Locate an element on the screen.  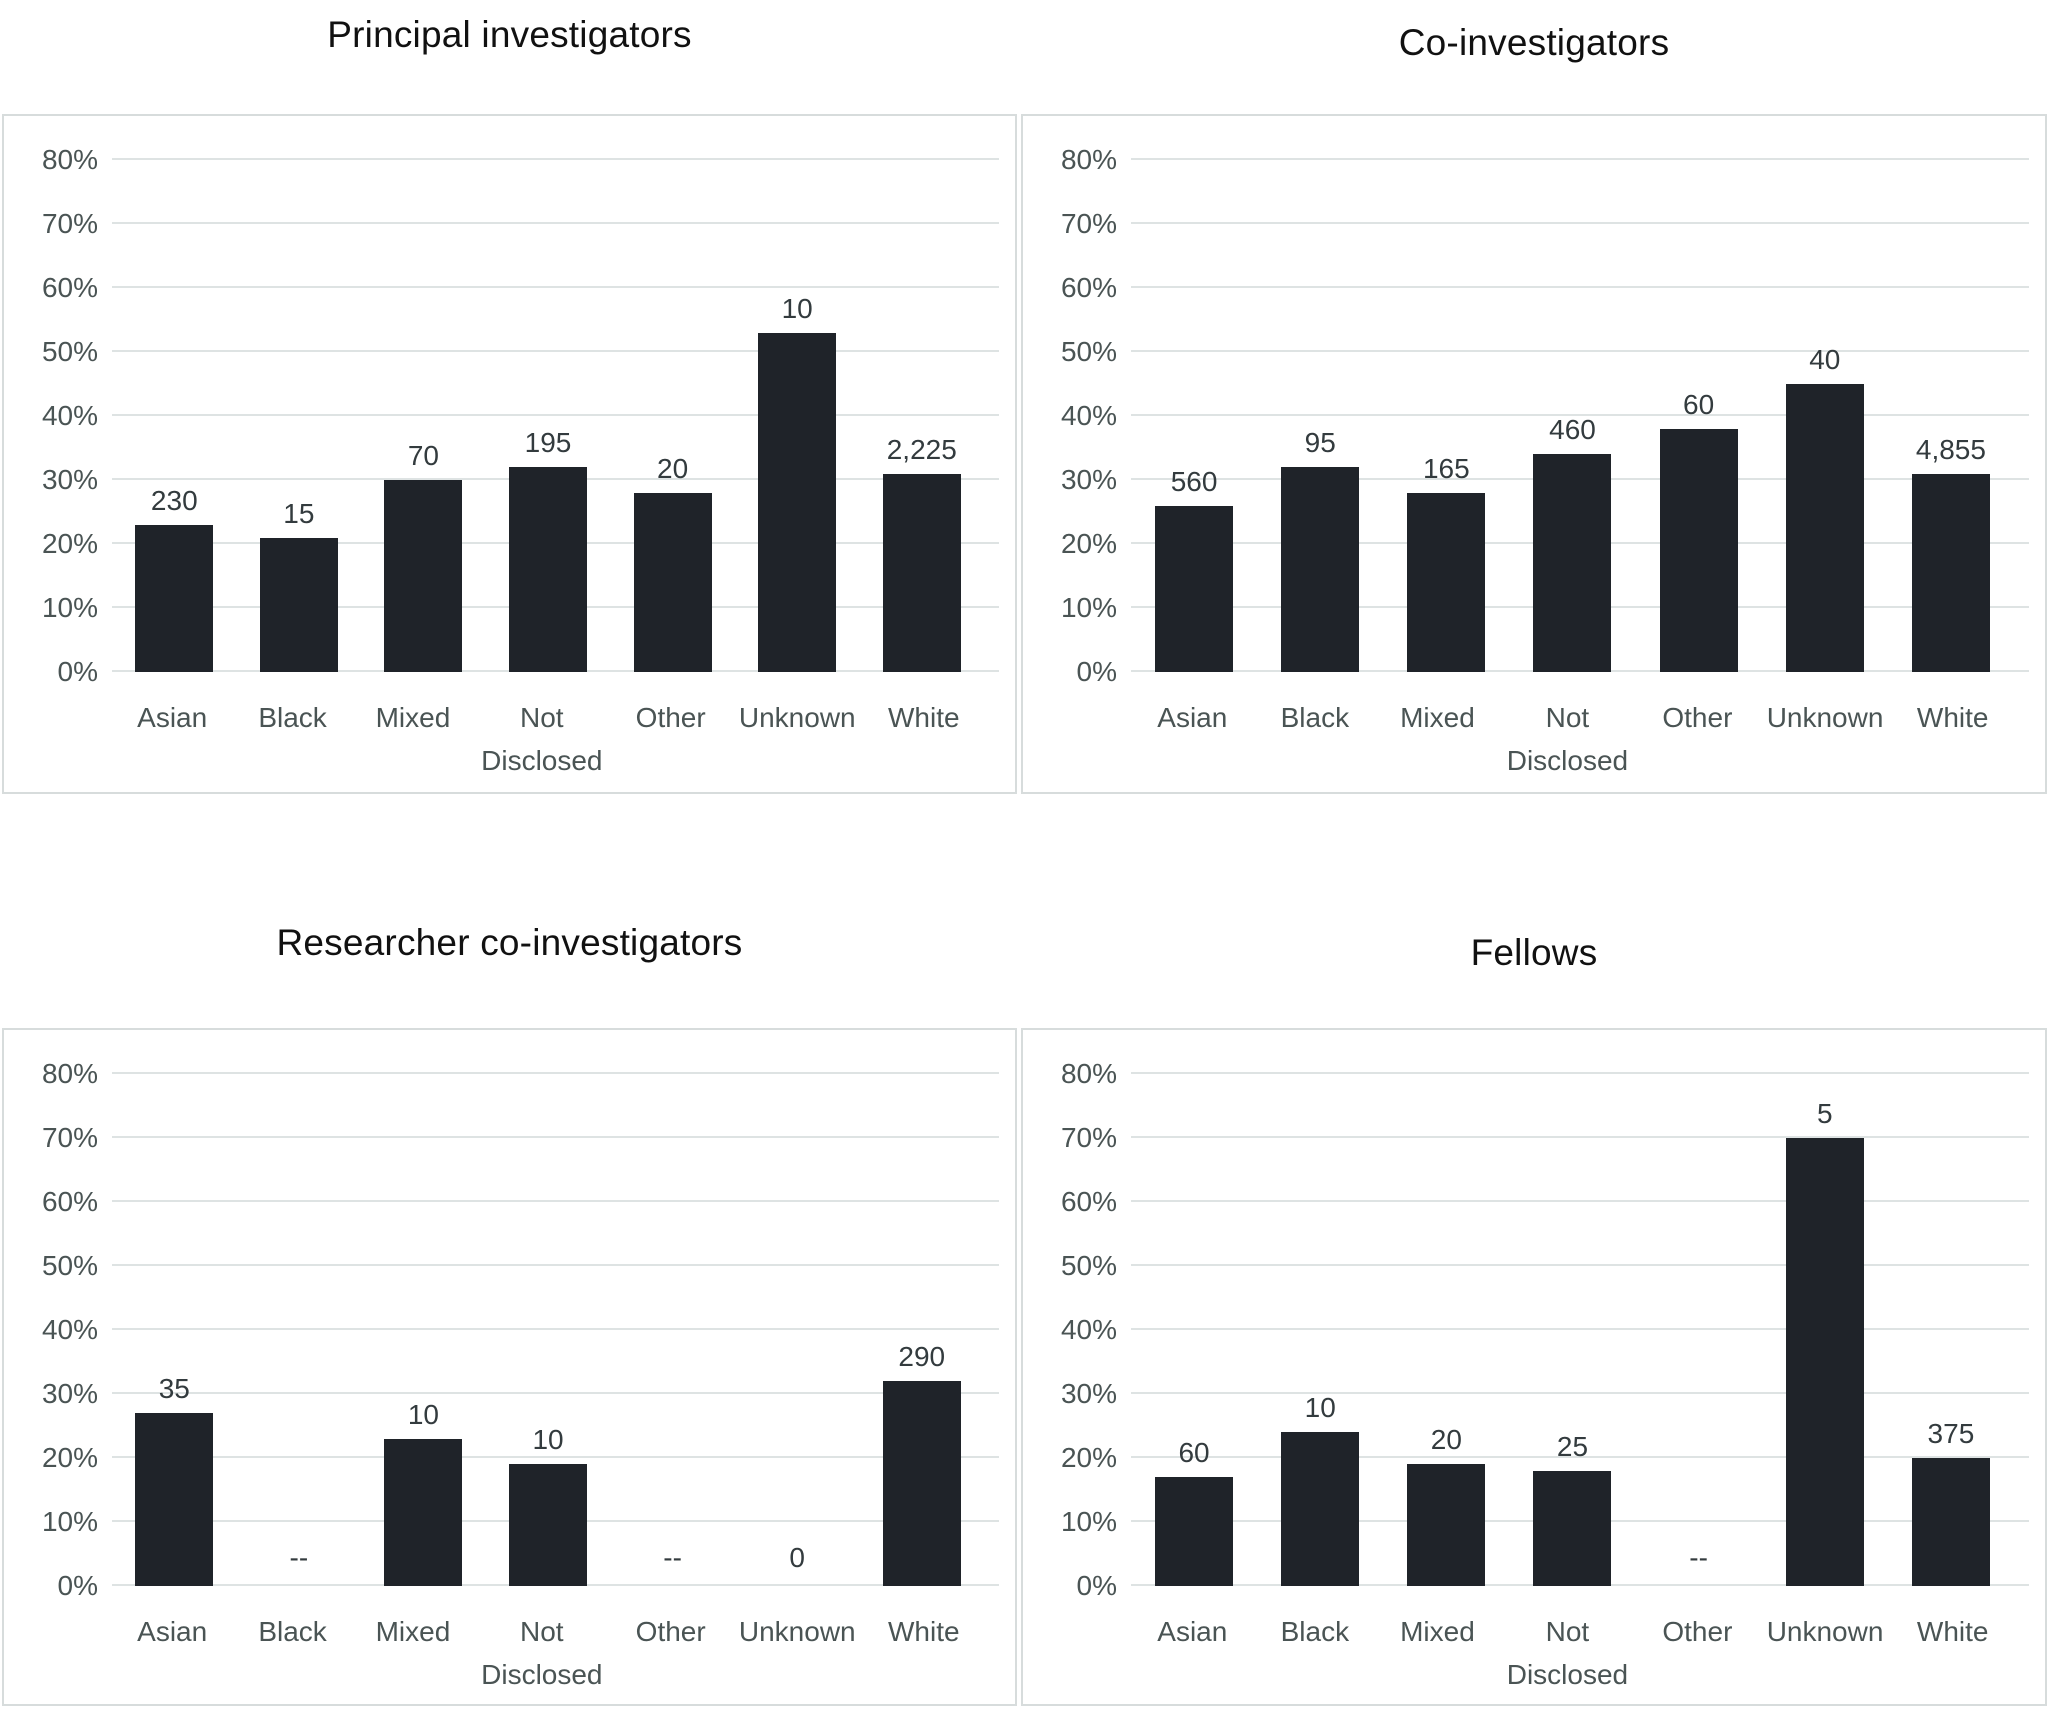
bar-slot-unknown: 5 is located at coordinates (1825, 1330).